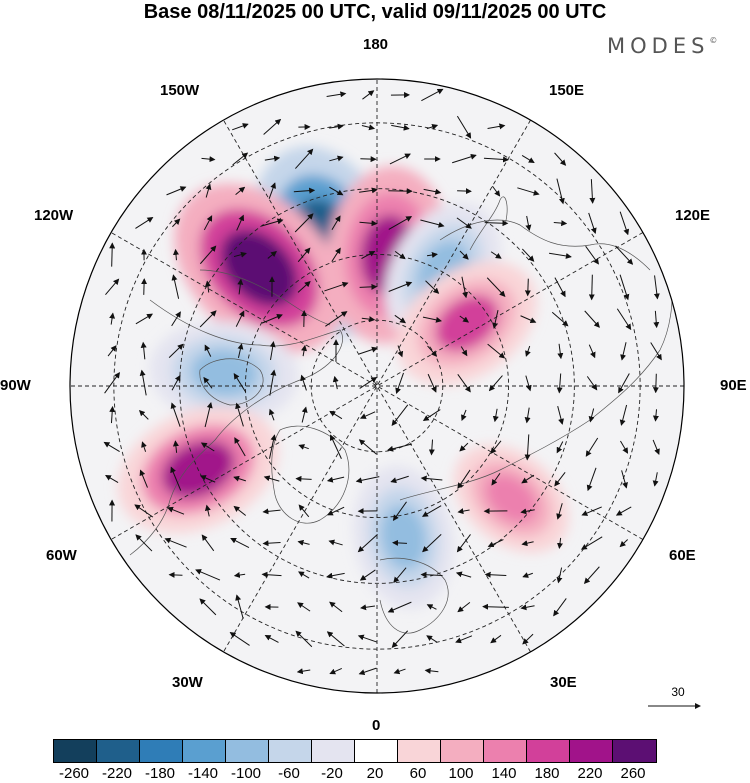  I want to click on colorbar-tick-label: 220, so click(590, 773).